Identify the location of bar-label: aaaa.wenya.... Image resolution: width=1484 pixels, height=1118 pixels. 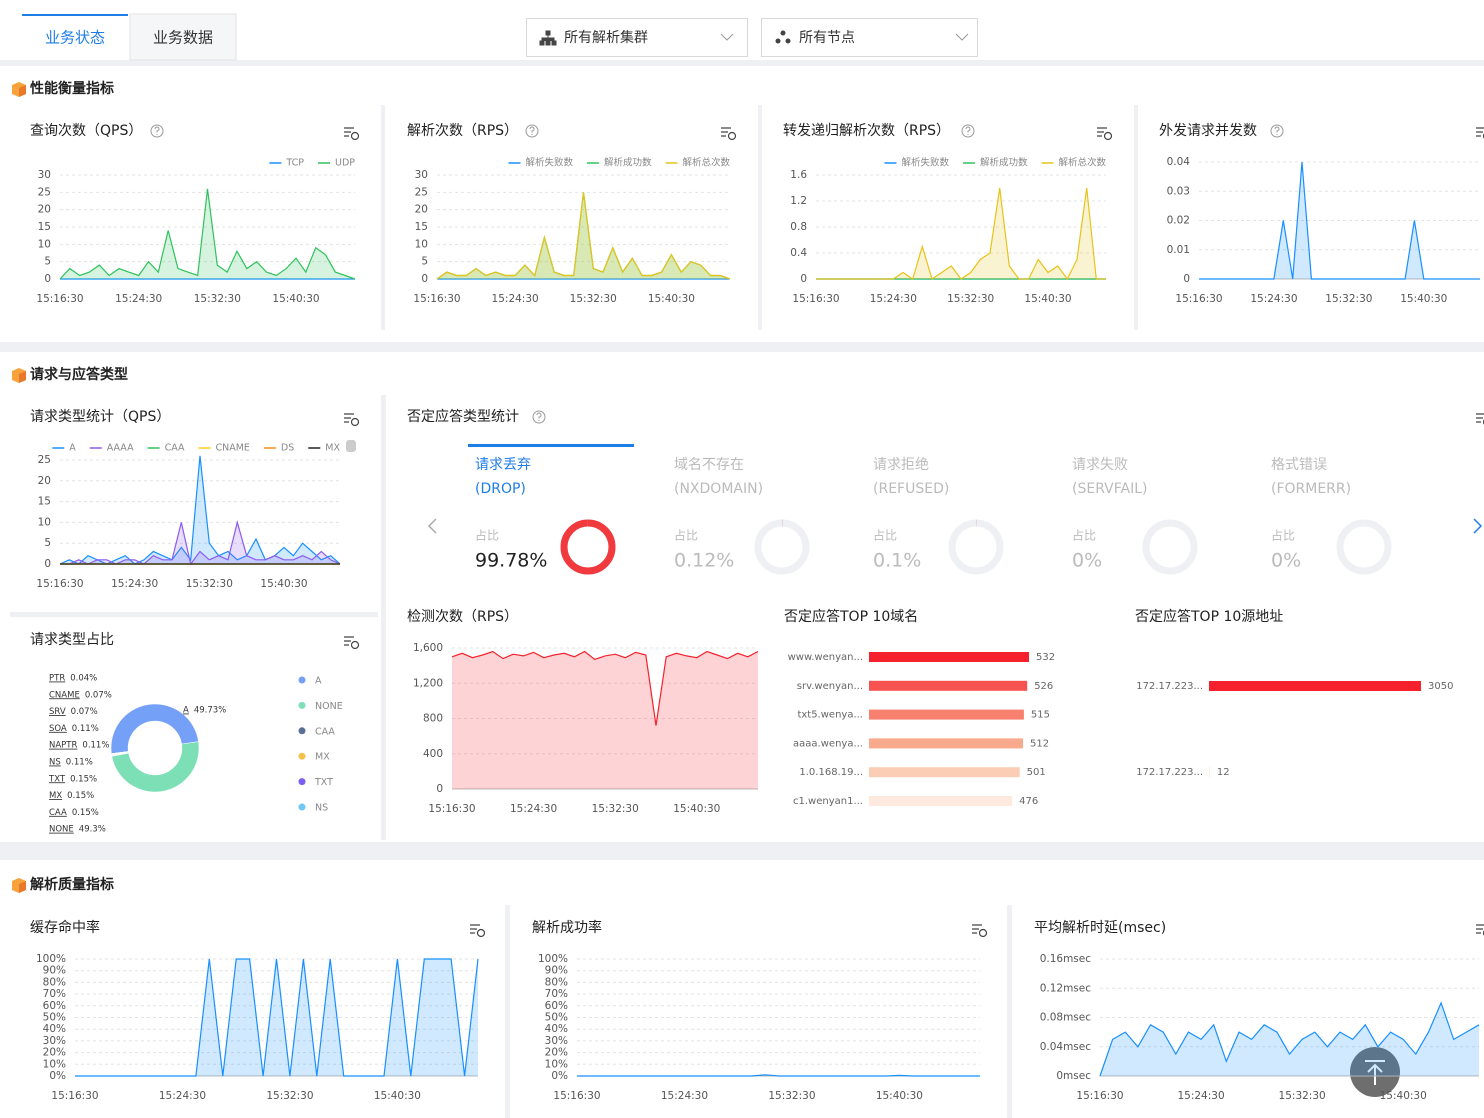
(828, 743).